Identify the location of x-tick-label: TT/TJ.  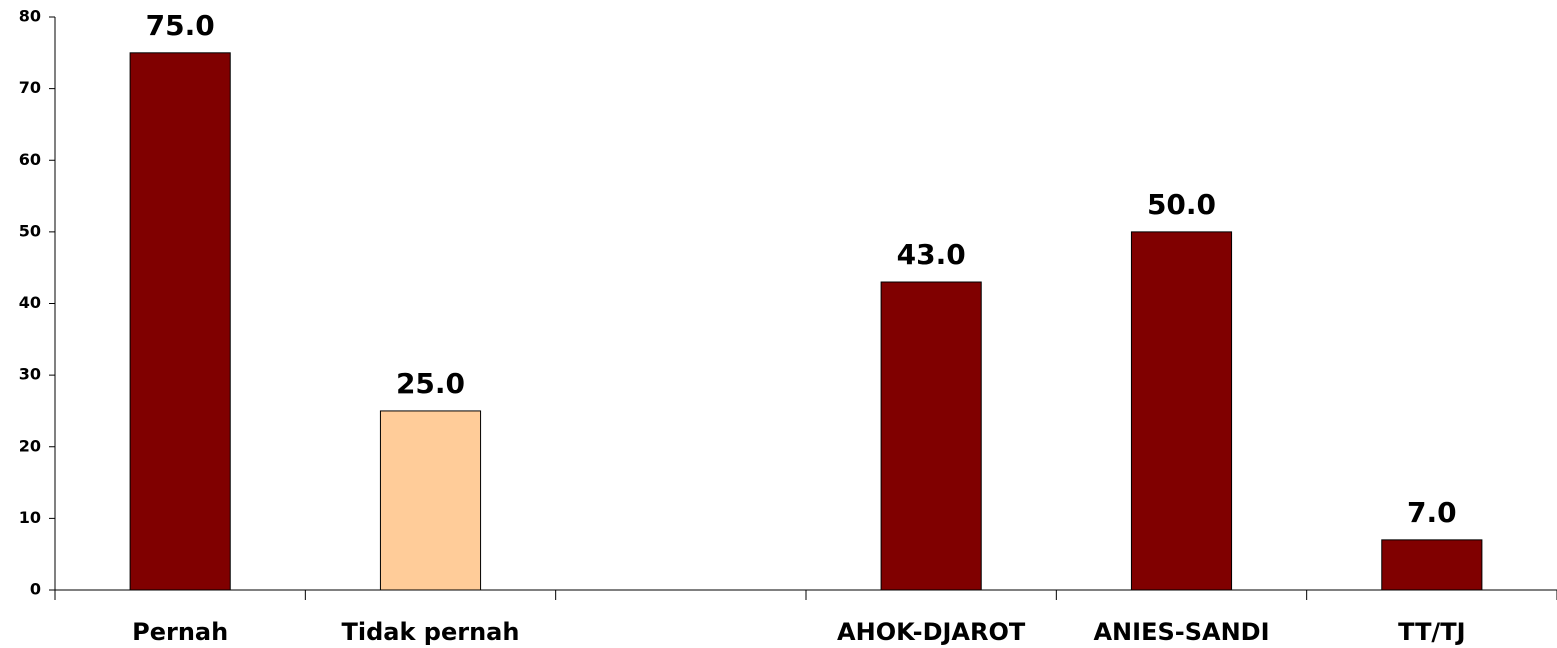
(1431, 632).